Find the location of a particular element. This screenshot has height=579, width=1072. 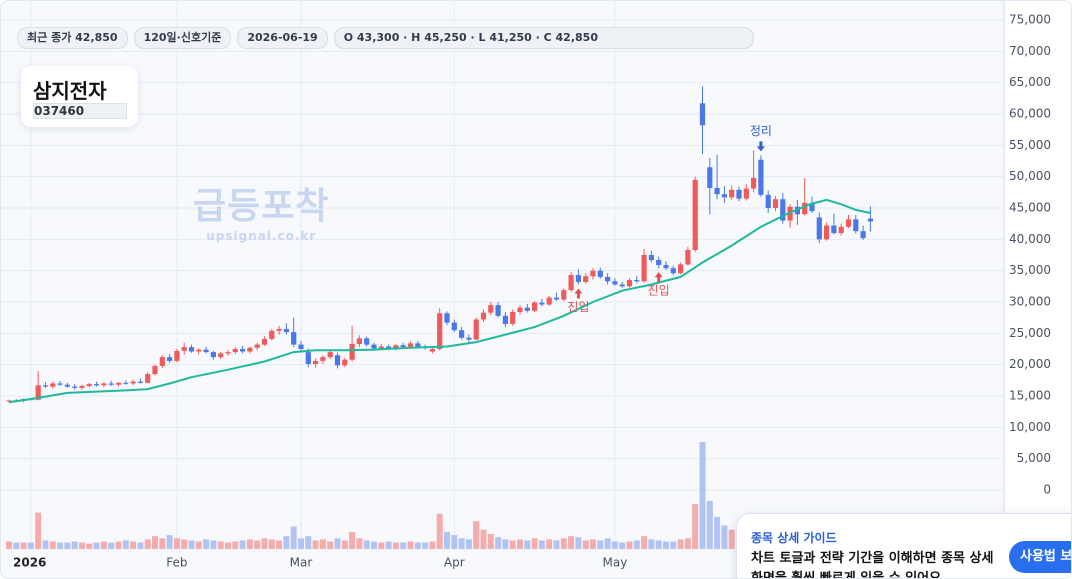

y-tick-label: 65,000 is located at coordinates (1030, 82).